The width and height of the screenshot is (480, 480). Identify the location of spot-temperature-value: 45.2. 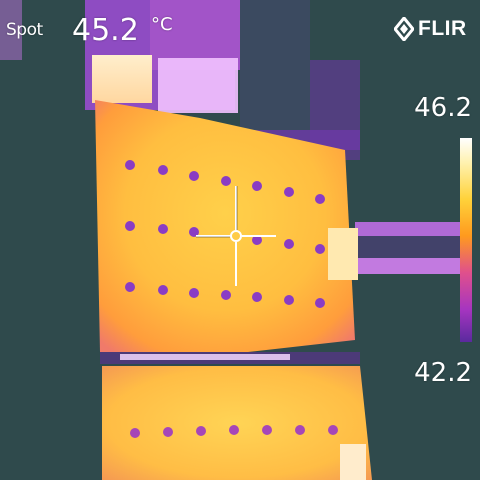
(105, 30).